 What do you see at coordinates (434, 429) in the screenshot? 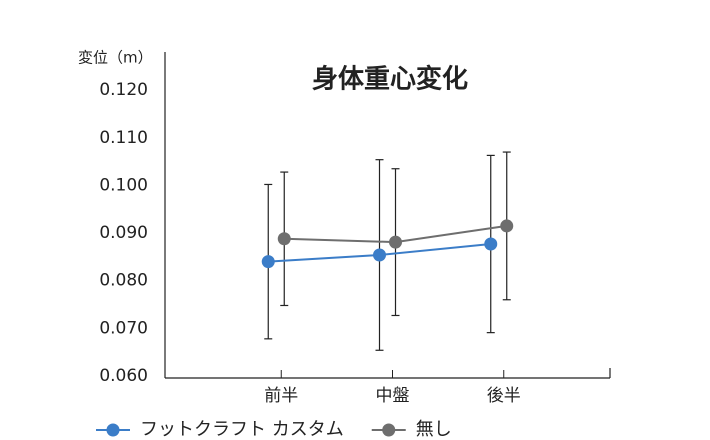
I see `legend-label: 無し` at bounding box center [434, 429].